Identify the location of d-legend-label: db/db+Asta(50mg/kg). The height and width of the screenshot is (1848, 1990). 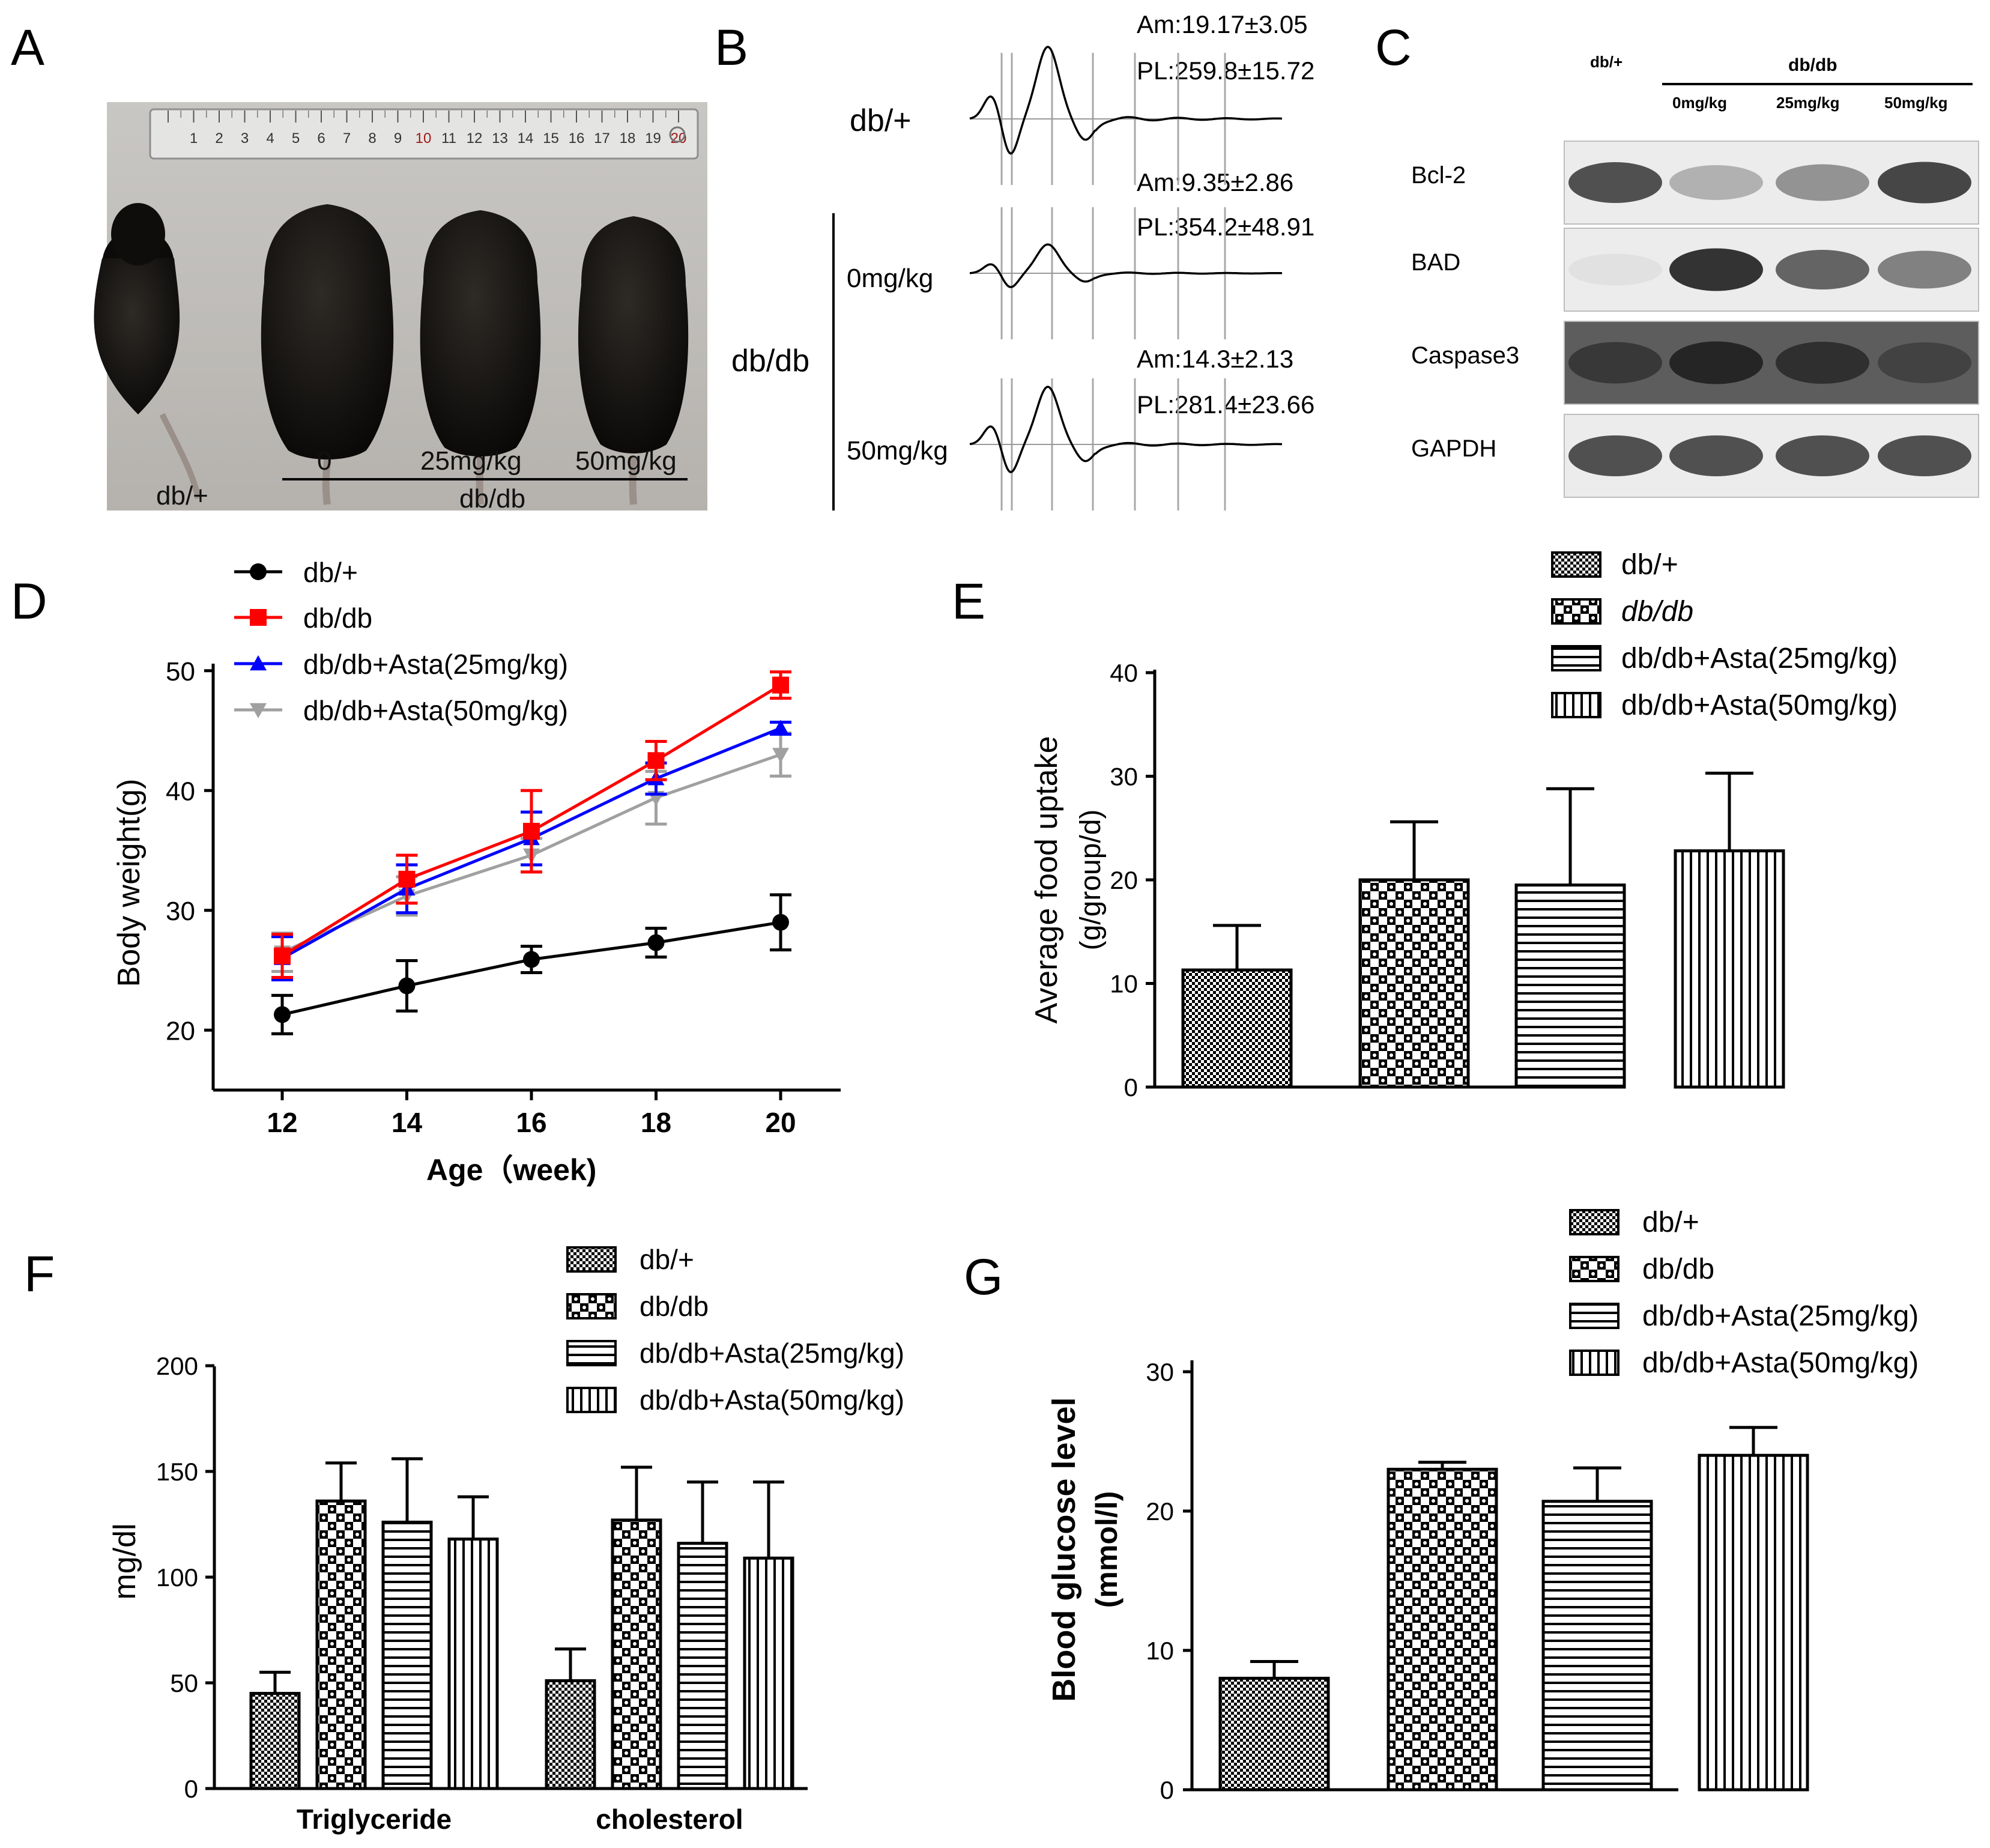
(435, 710).